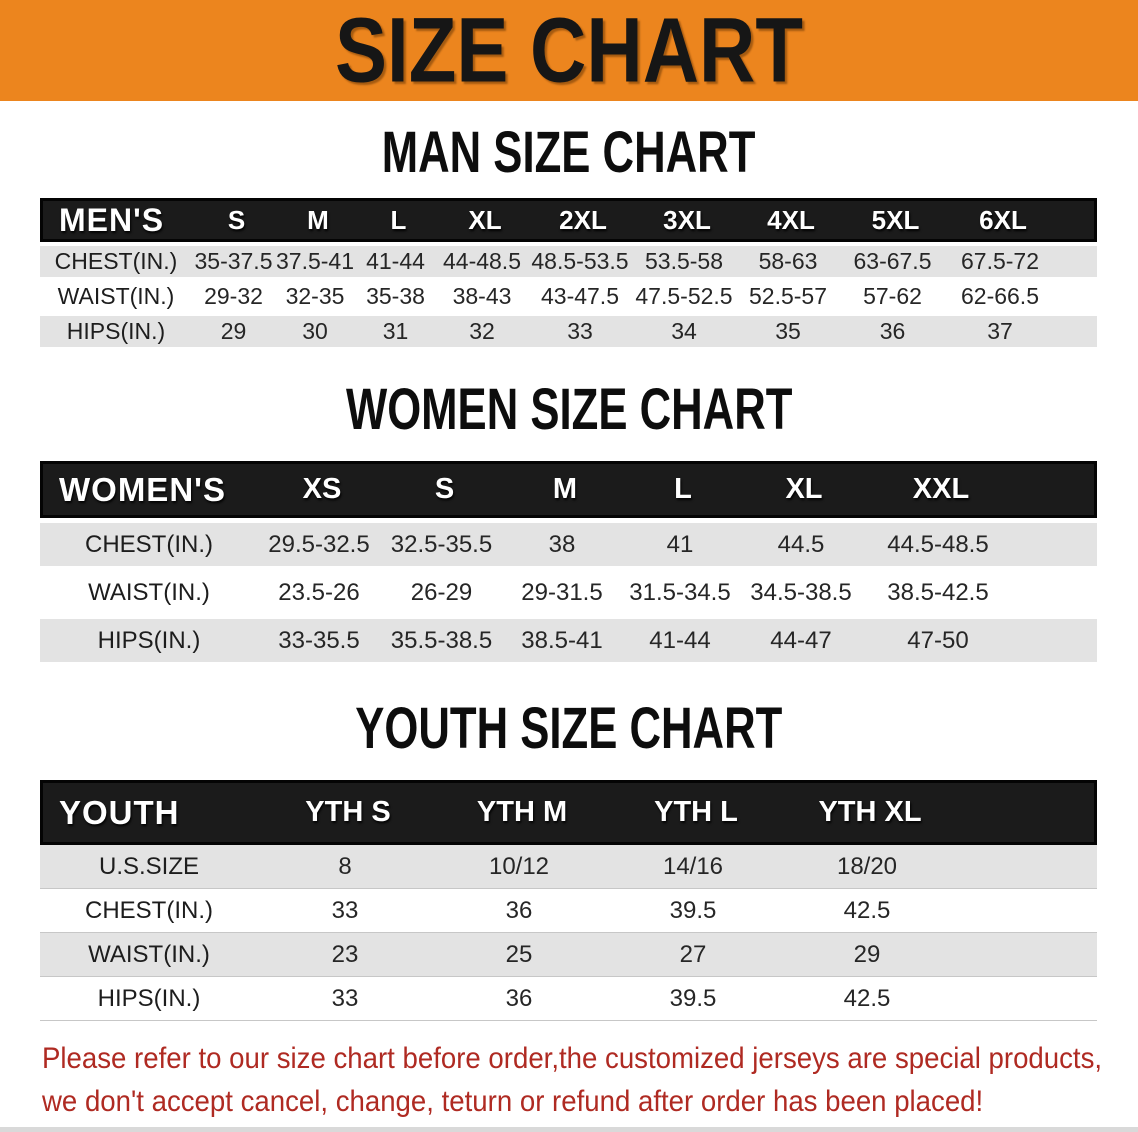  Describe the element at coordinates (693, 954) in the screenshot. I see `size-value-cell: 27` at that location.